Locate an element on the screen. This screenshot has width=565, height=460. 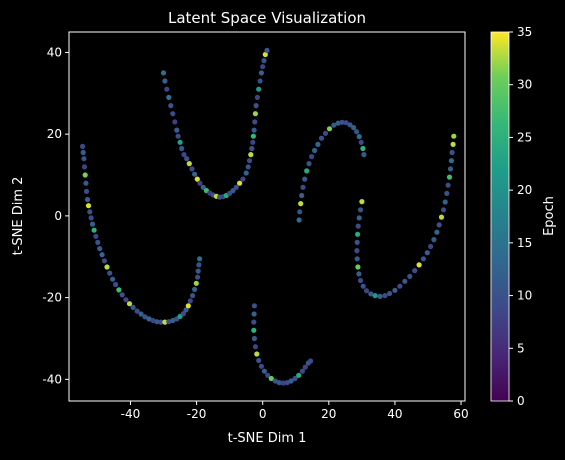
x-tick-label: -20 is located at coordinates (197, 414).